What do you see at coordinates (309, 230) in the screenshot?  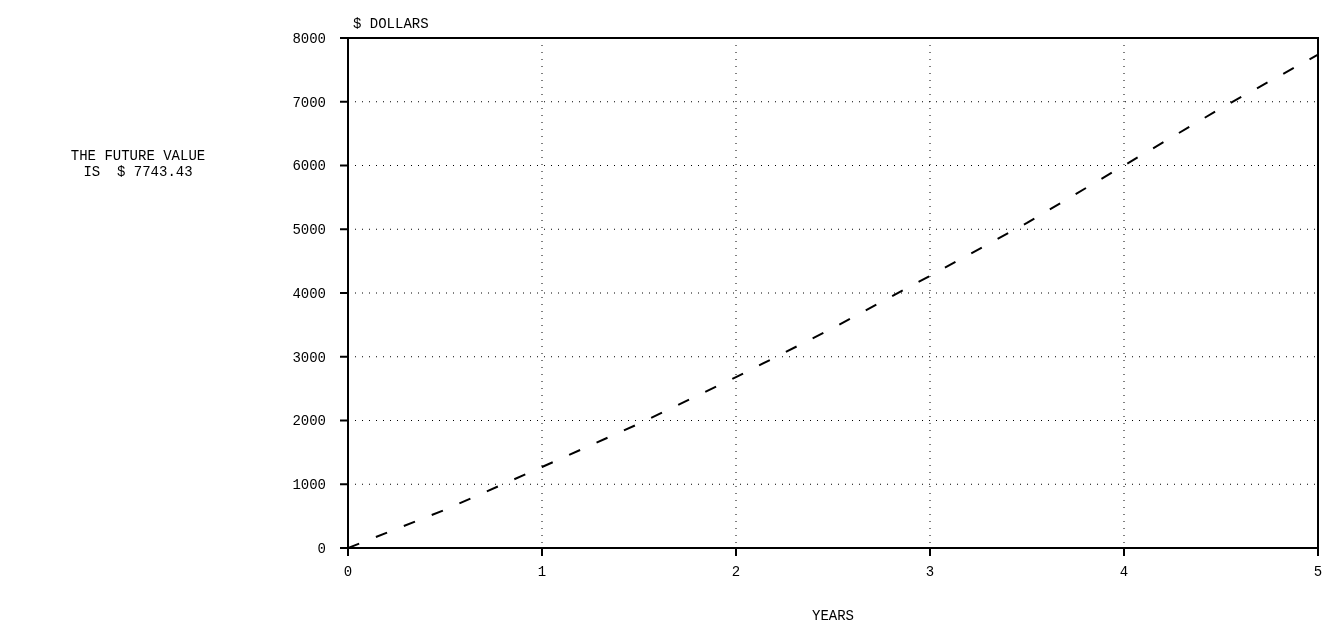 I see `y-tick-label: 5000` at bounding box center [309, 230].